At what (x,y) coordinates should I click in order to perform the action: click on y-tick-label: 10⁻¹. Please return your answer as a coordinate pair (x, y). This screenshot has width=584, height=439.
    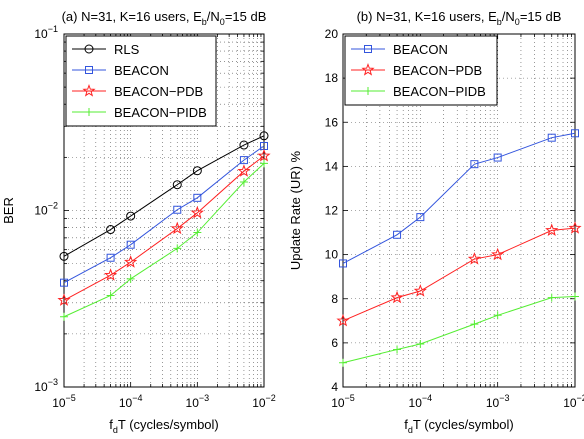
    Looking at the image, I should click on (46, 32).